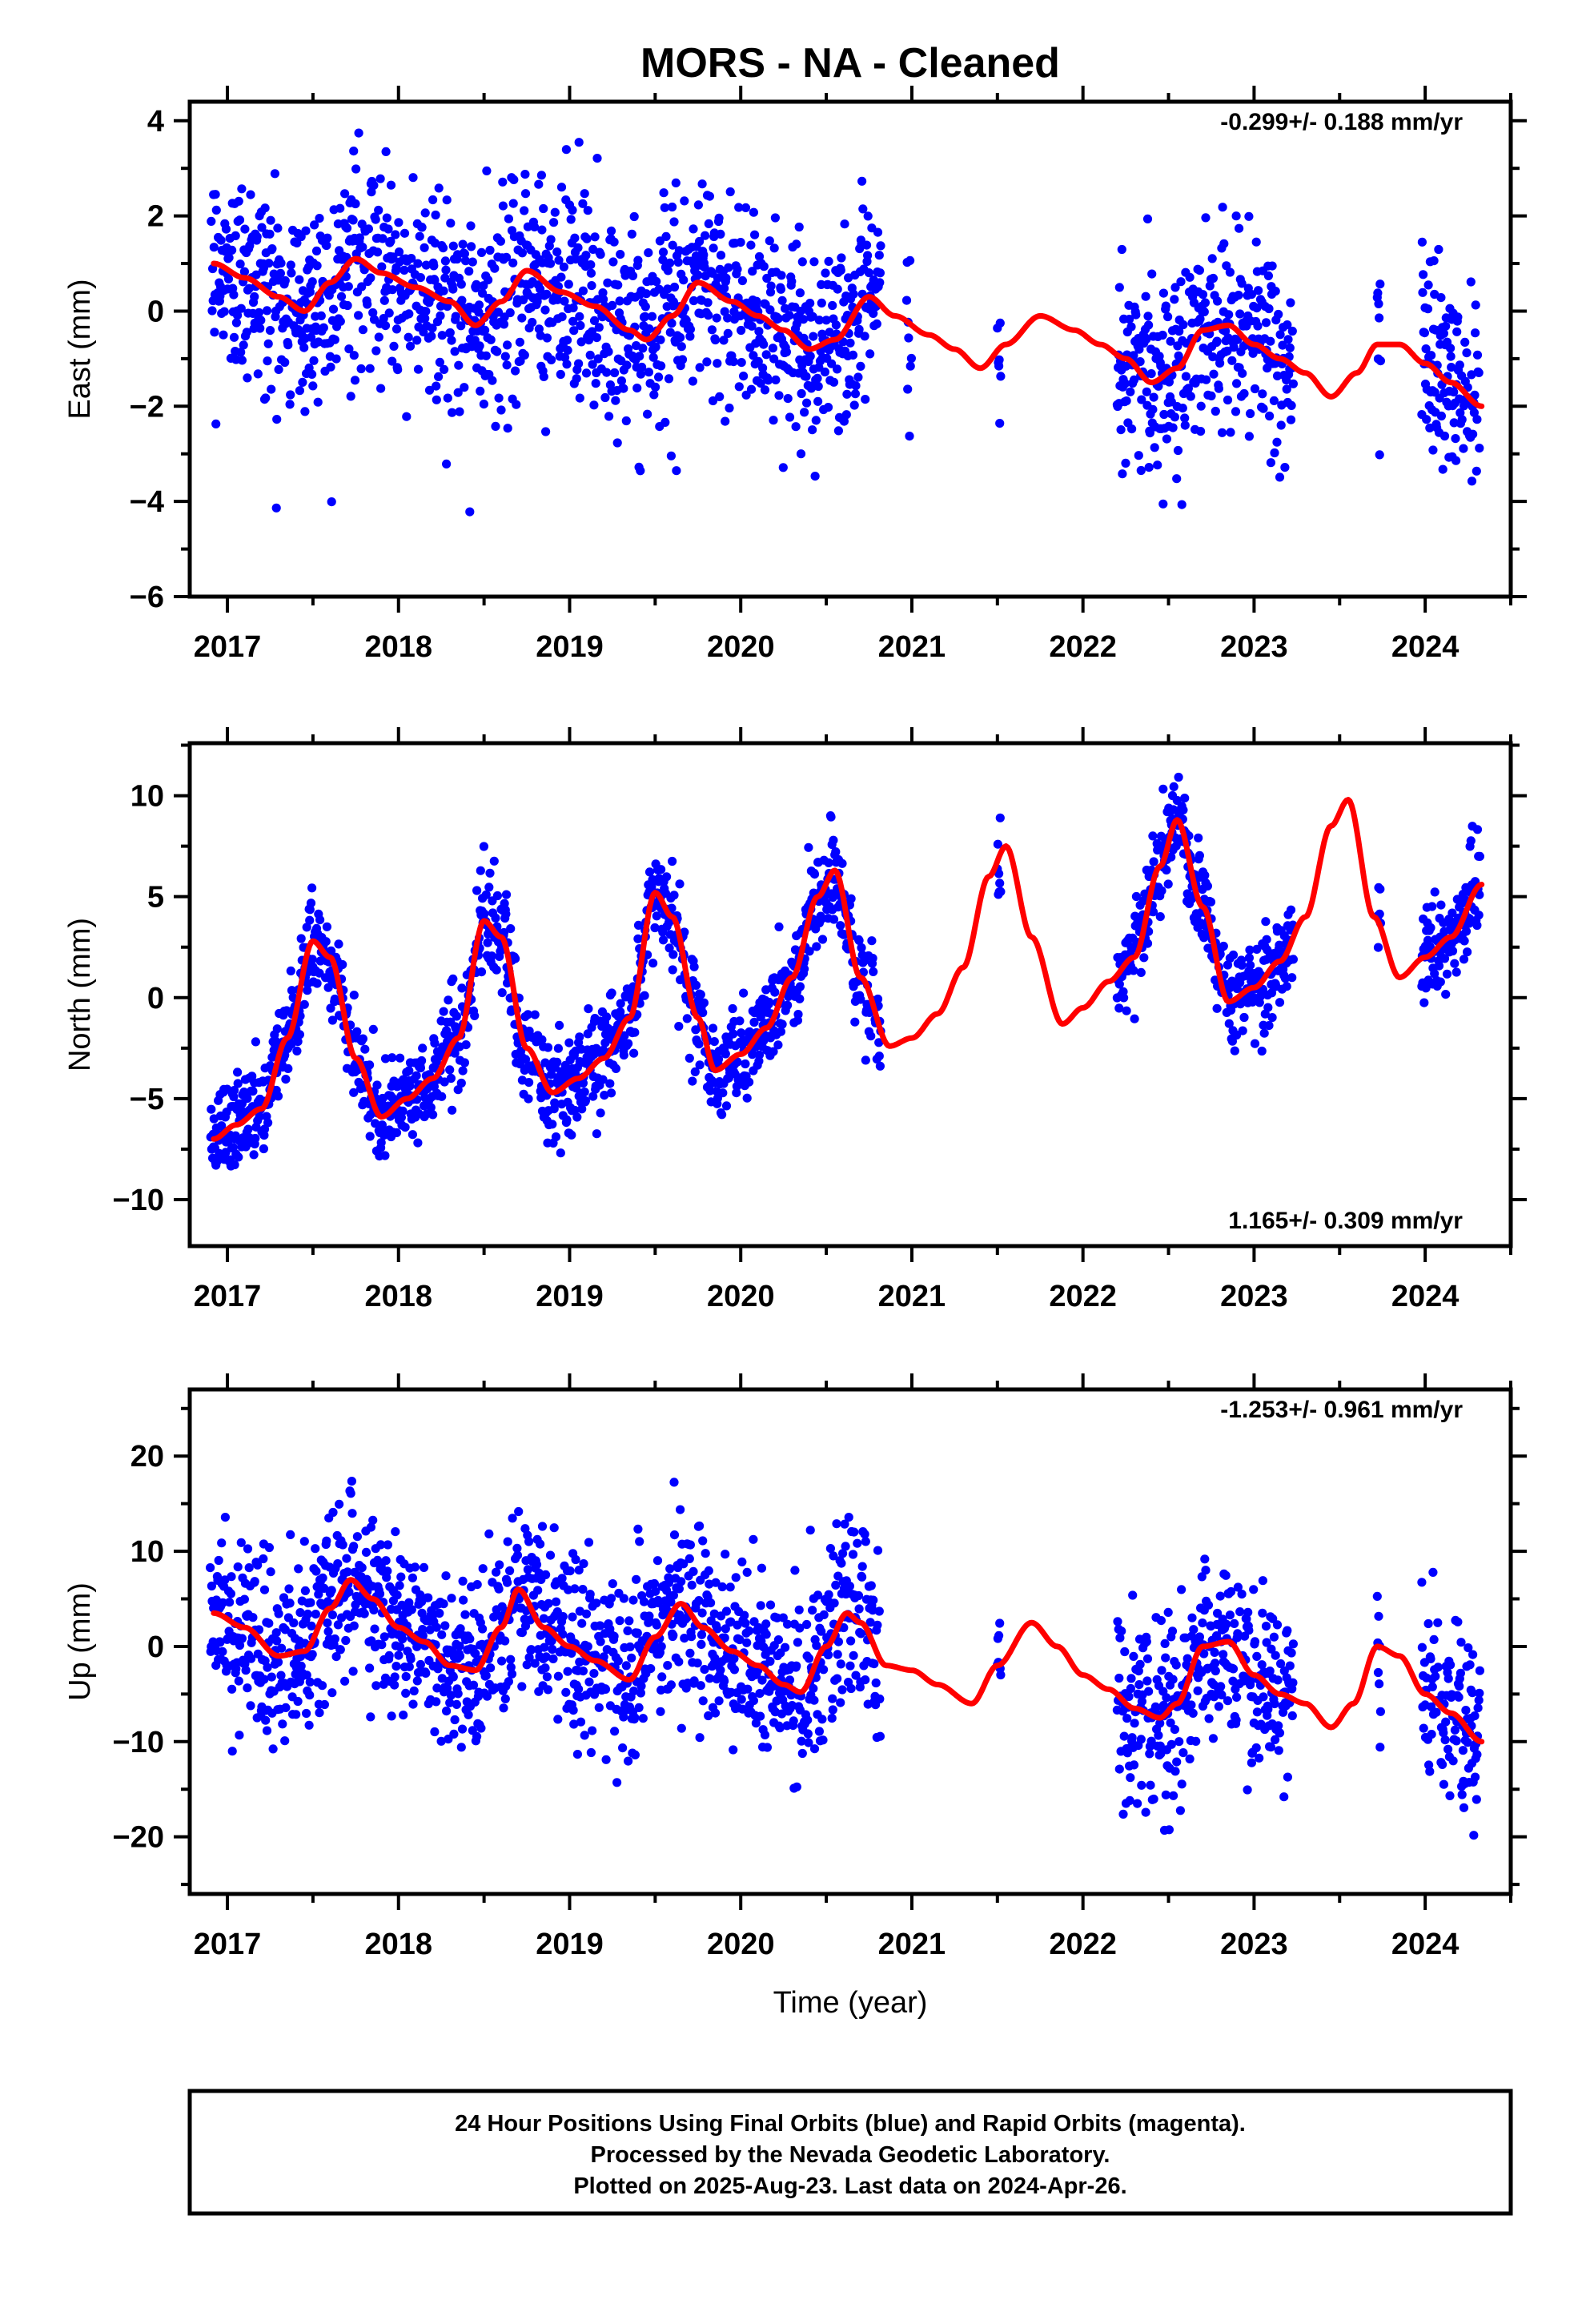  I want to click on east-x-tick-label: 2018, so click(398, 647).